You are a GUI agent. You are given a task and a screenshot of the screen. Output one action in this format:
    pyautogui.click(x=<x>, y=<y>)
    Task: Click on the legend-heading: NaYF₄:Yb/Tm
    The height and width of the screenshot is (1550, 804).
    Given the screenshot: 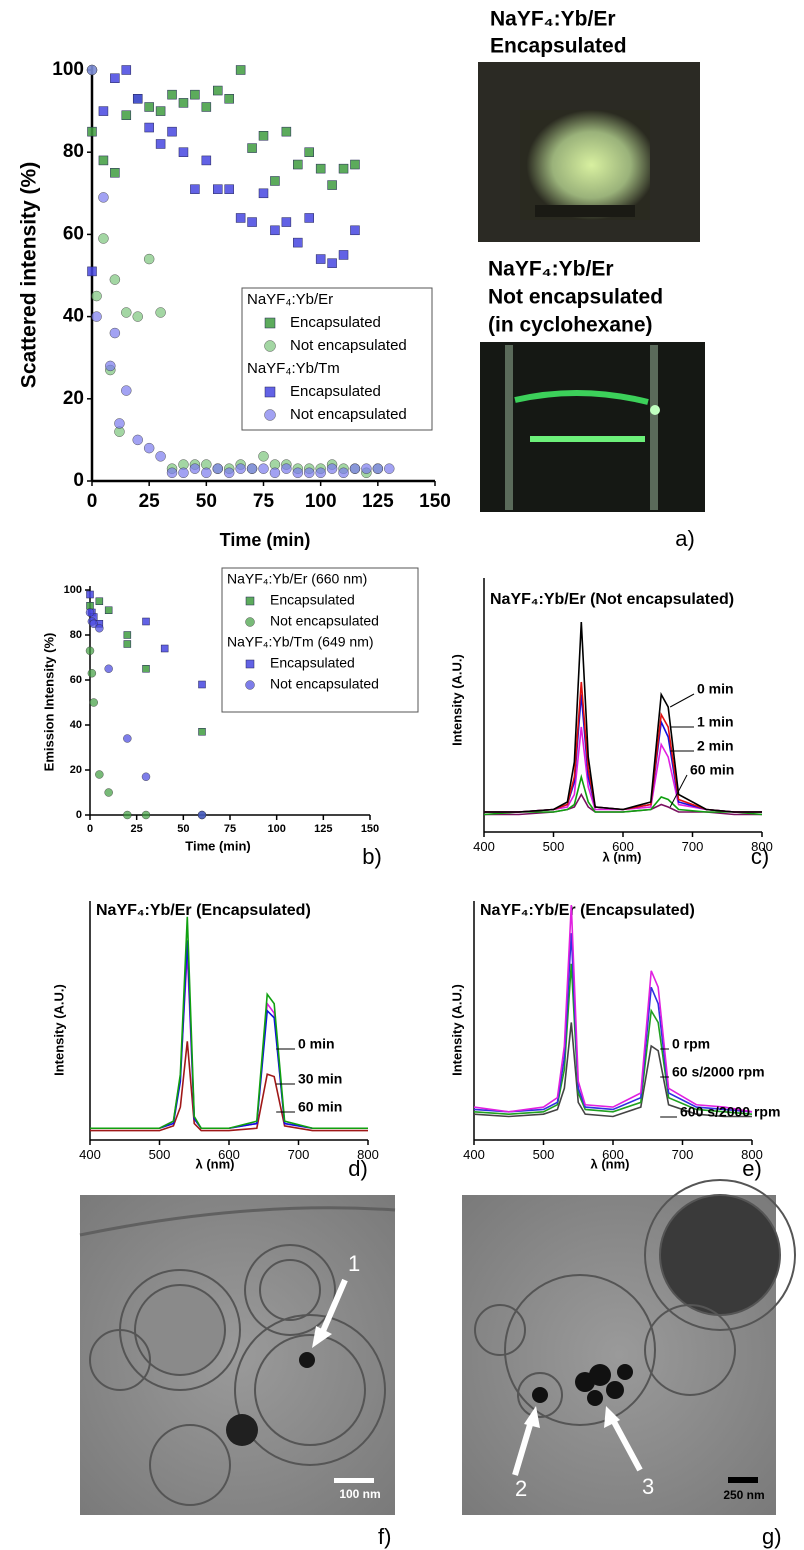 What is the action you would take?
    pyautogui.click(x=293, y=368)
    